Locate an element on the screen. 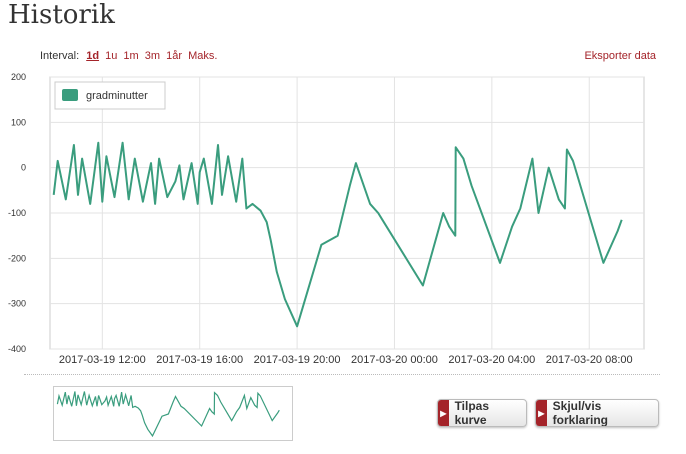 This screenshot has width=686, height=454. interval-label: Interval: is located at coordinates (60, 56).